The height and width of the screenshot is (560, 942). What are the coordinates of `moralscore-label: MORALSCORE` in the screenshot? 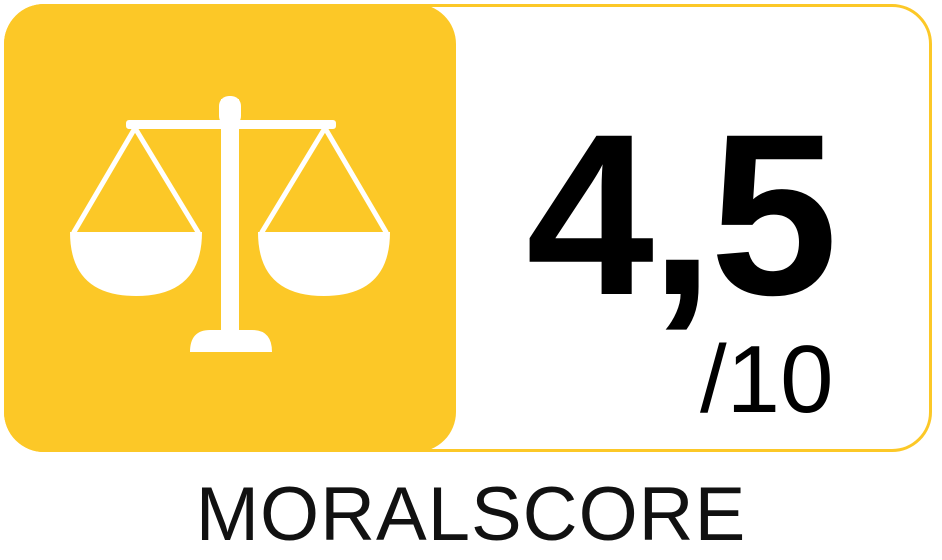 It's located at (471, 514).